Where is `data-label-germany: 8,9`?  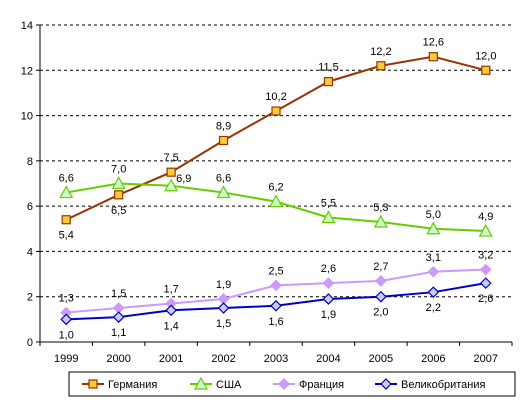 data-label-germany: 8,9 is located at coordinates (223, 126).